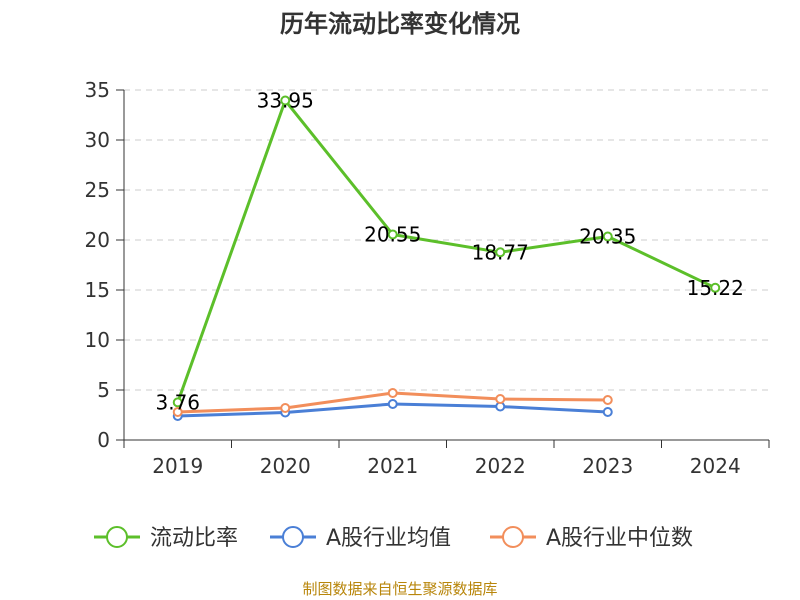 This screenshot has width=800, height=600. What do you see at coordinates (194, 538) in the screenshot?
I see `legend-label: 流动比率` at bounding box center [194, 538].